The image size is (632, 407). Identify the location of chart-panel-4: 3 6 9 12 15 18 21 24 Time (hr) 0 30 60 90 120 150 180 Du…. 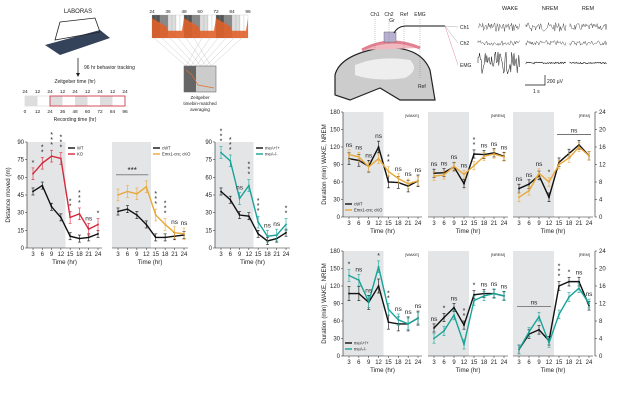
(371, 172).